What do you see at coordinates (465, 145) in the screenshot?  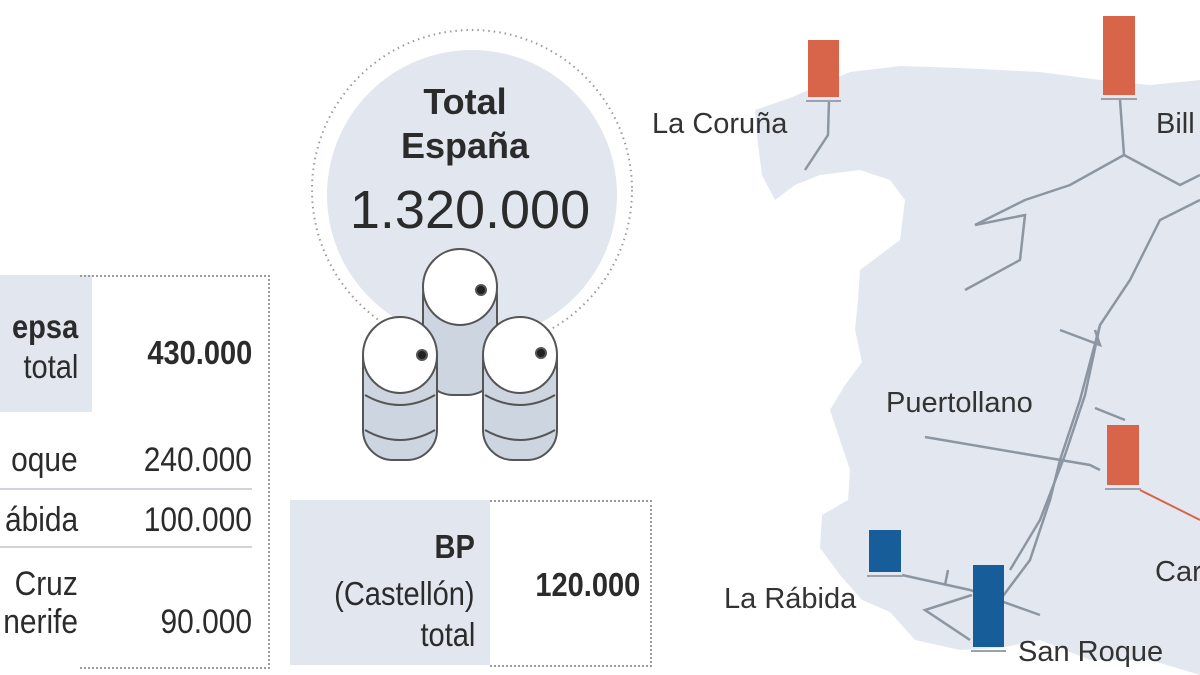 I see `total-label-line2: España` at bounding box center [465, 145].